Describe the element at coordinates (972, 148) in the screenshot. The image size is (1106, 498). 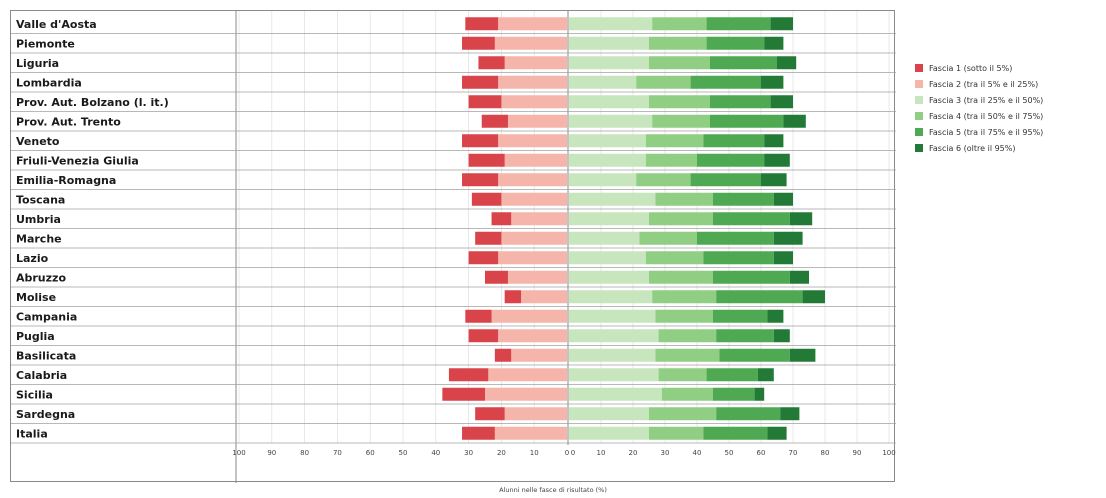
I see `legend-label: Fascia 6 (oltre il 95%)` at that location.